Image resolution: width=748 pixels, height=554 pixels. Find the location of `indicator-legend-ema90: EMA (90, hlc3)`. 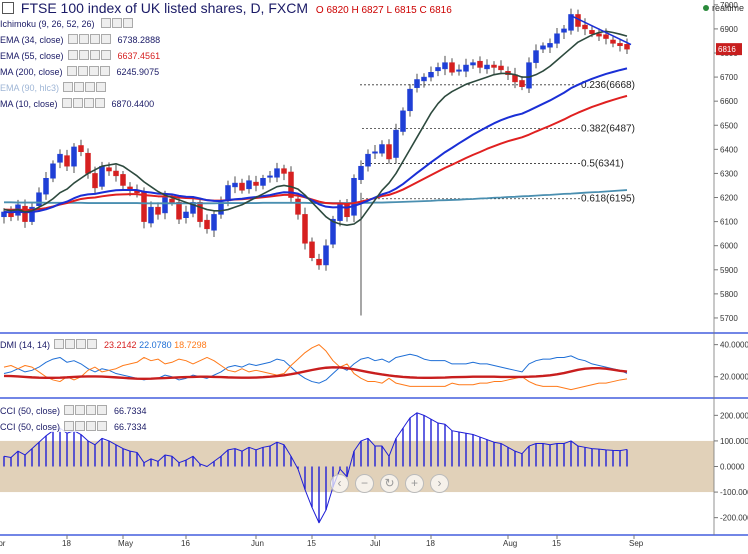

indicator-legend-ema90: EMA (90, hlc3) is located at coordinates (57, 87).